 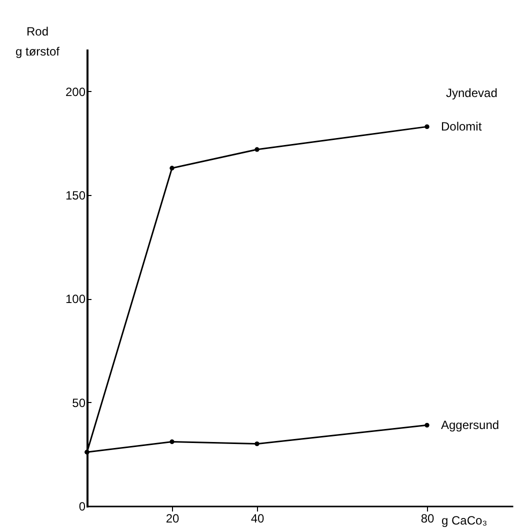 I want to click on x-axis-title: g CaCo₃, so click(x=465, y=521).